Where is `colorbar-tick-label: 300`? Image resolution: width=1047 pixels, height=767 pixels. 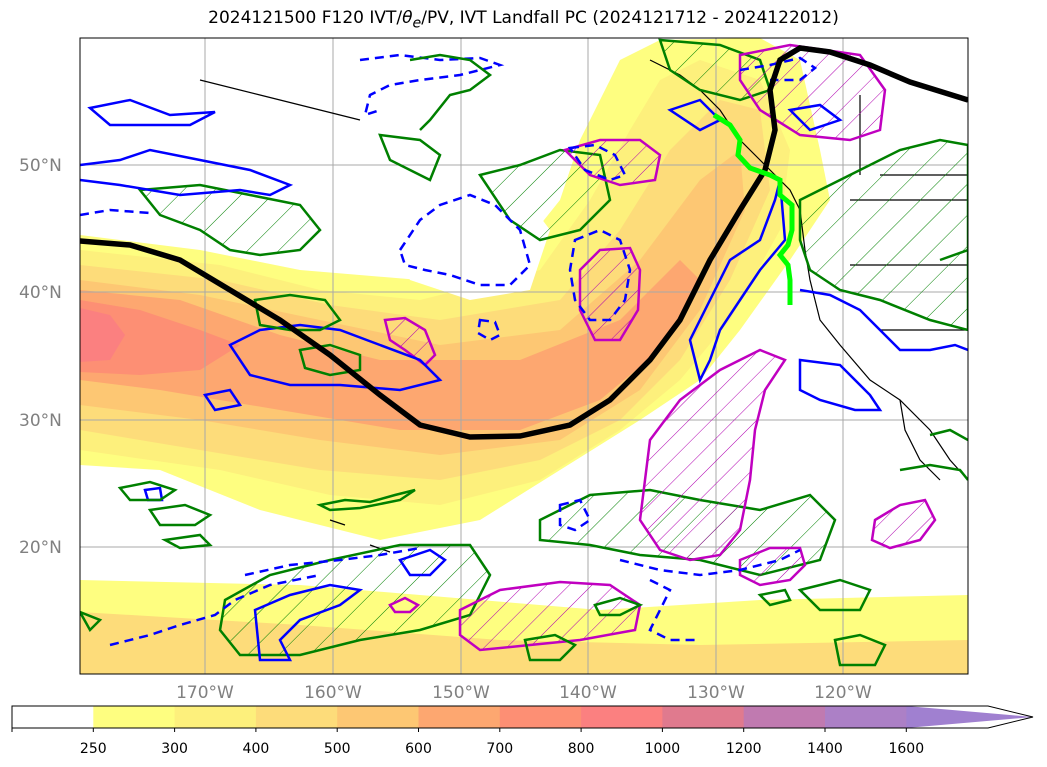
colorbar-tick-label: 300 is located at coordinates (174, 749).